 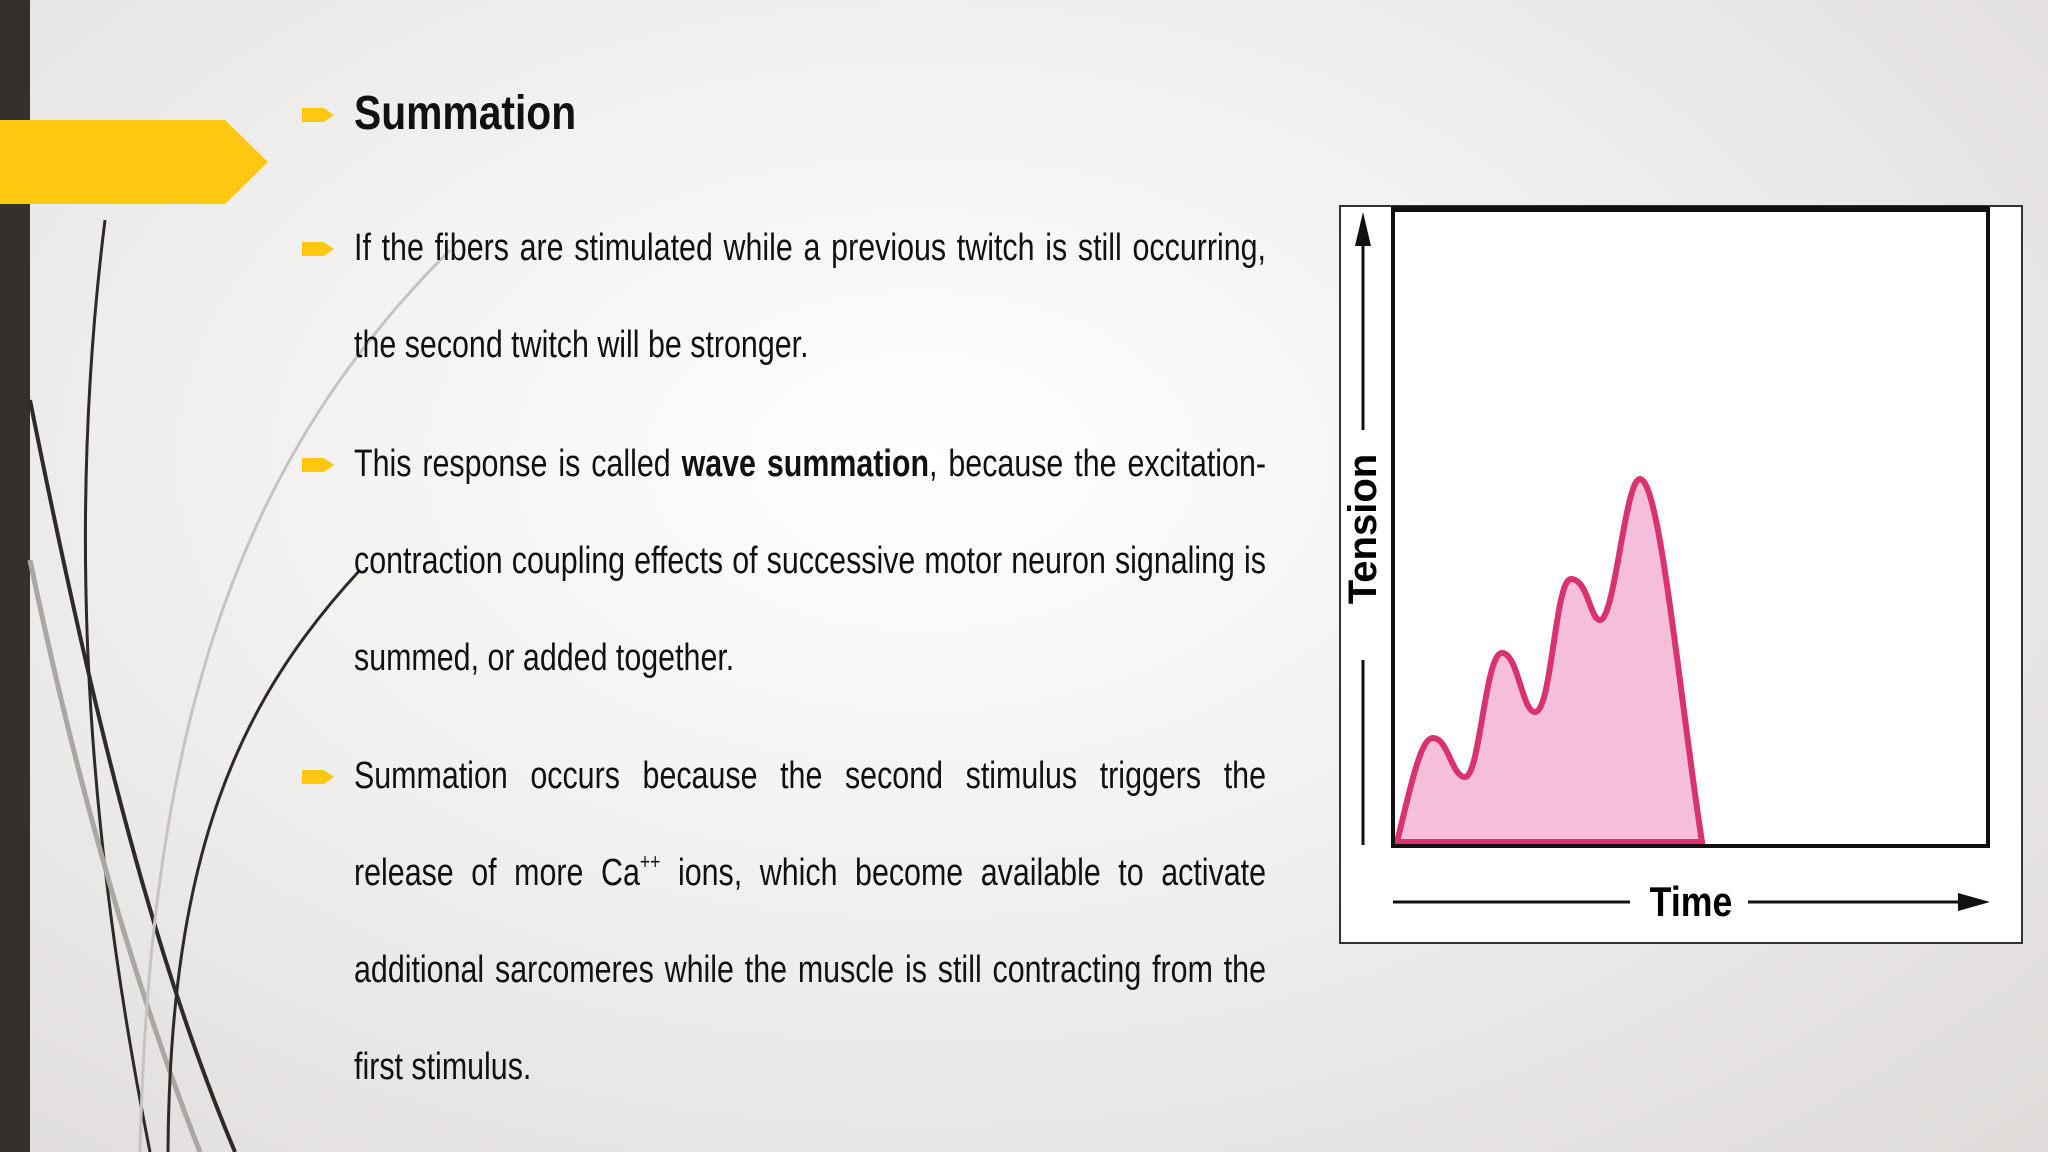 What do you see at coordinates (1691, 902) in the screenshot?
I see `x-axis-label: Time` at bounding box center [1691, 902].